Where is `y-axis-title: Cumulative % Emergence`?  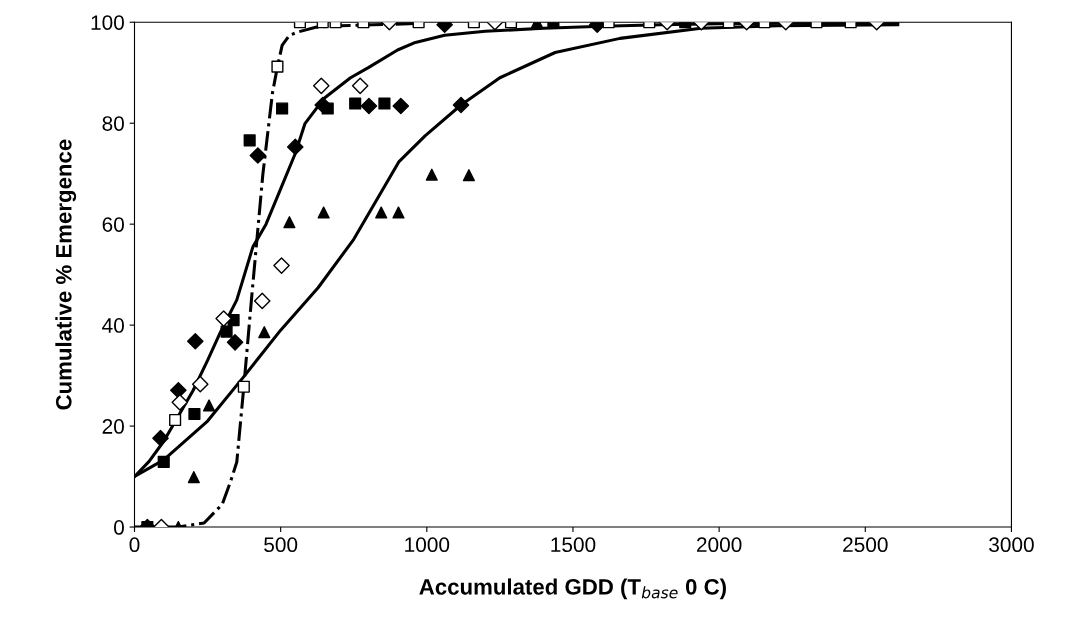
y-axis-title: Cumulative % Emergence is located at coordinates (66, 274).